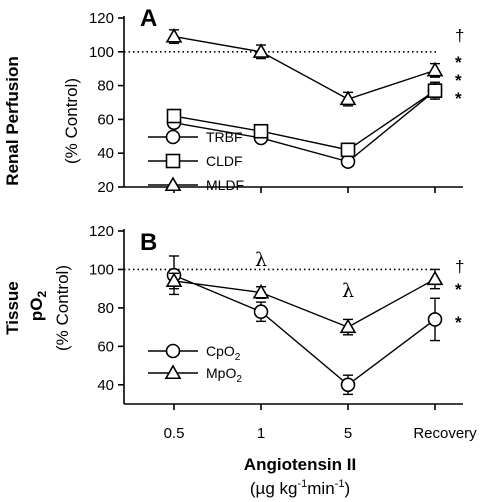 The image size is (490, 502). Describe the element at coordinates (195, 137) in the screenshot. I see `panel-a-legend-item: TRBF` at that location.